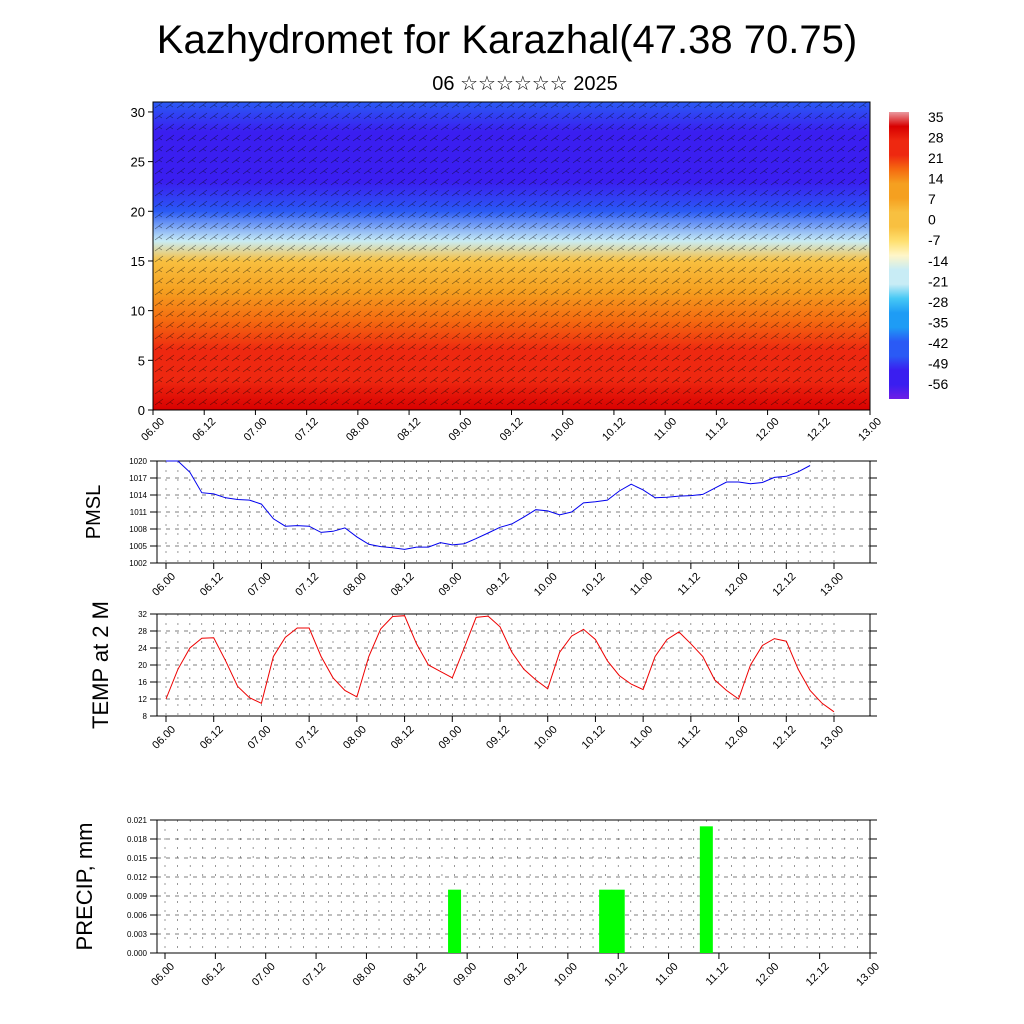 This screenshot has width=1024, height=1024. I want to click on section-y-label: 15, so click(138, 261).